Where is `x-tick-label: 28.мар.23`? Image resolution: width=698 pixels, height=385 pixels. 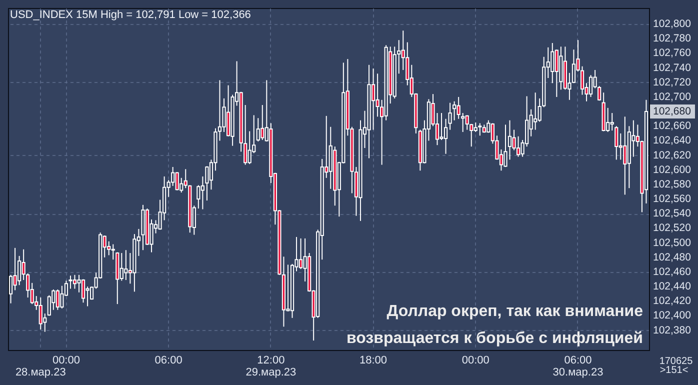
x-tick-label: 28.мар.23 is located at coordinates (40, 372).